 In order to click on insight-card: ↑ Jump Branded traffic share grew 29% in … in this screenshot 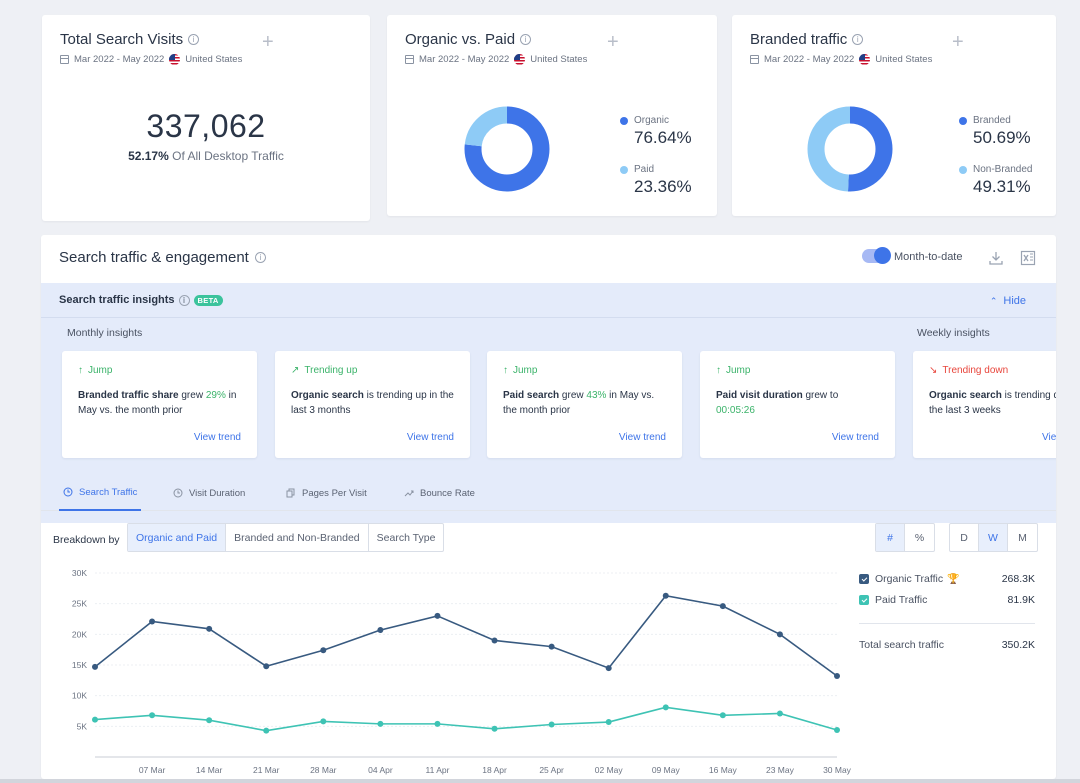, I will do `click(159, 404)`.